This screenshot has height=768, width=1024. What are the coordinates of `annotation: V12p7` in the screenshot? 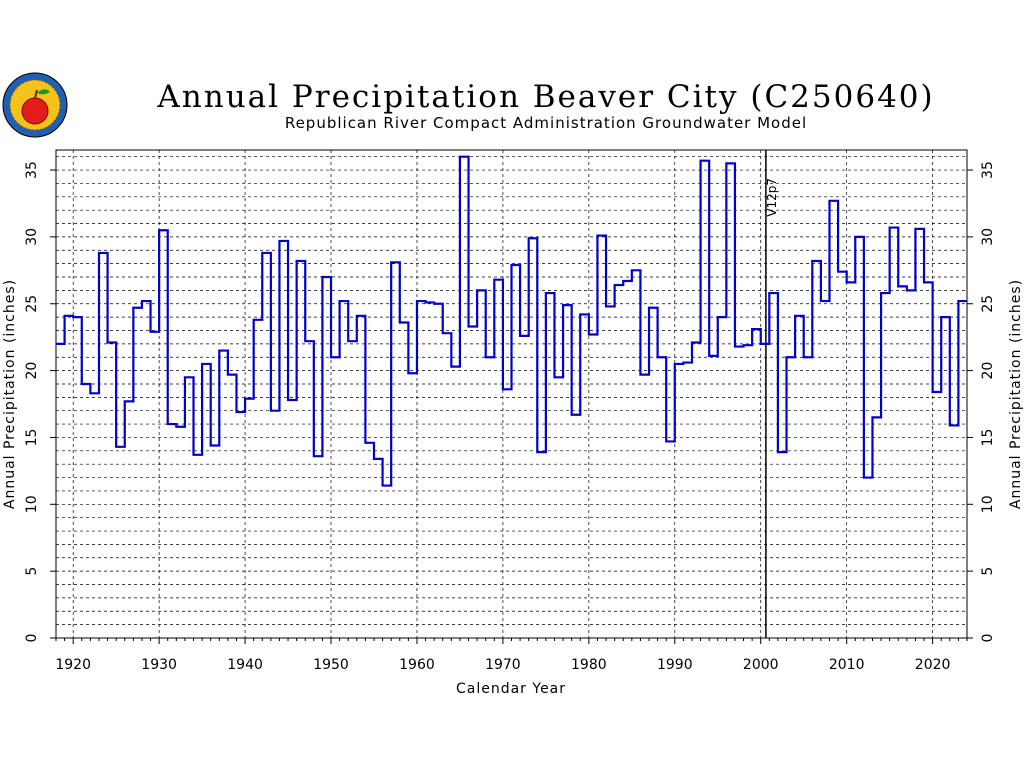 It's located at (772, 394).